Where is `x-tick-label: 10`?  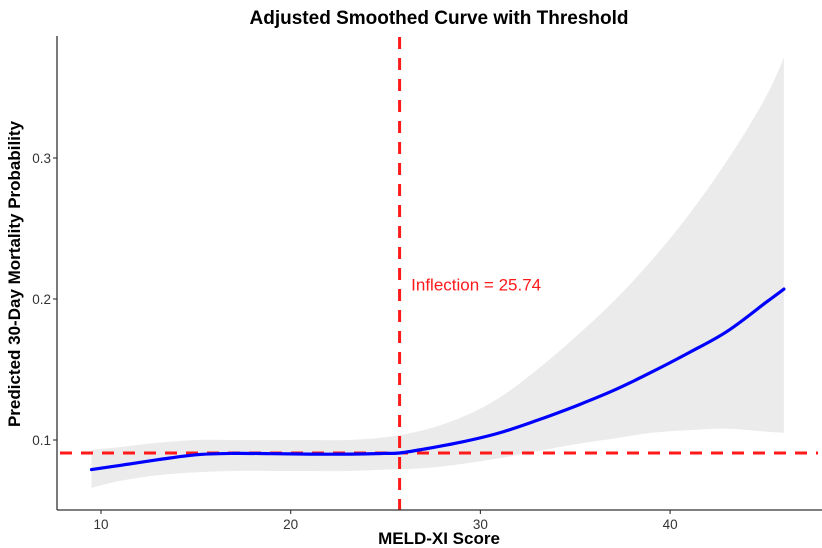
x-tick-label: 10 is located at coordinates (100, 524).